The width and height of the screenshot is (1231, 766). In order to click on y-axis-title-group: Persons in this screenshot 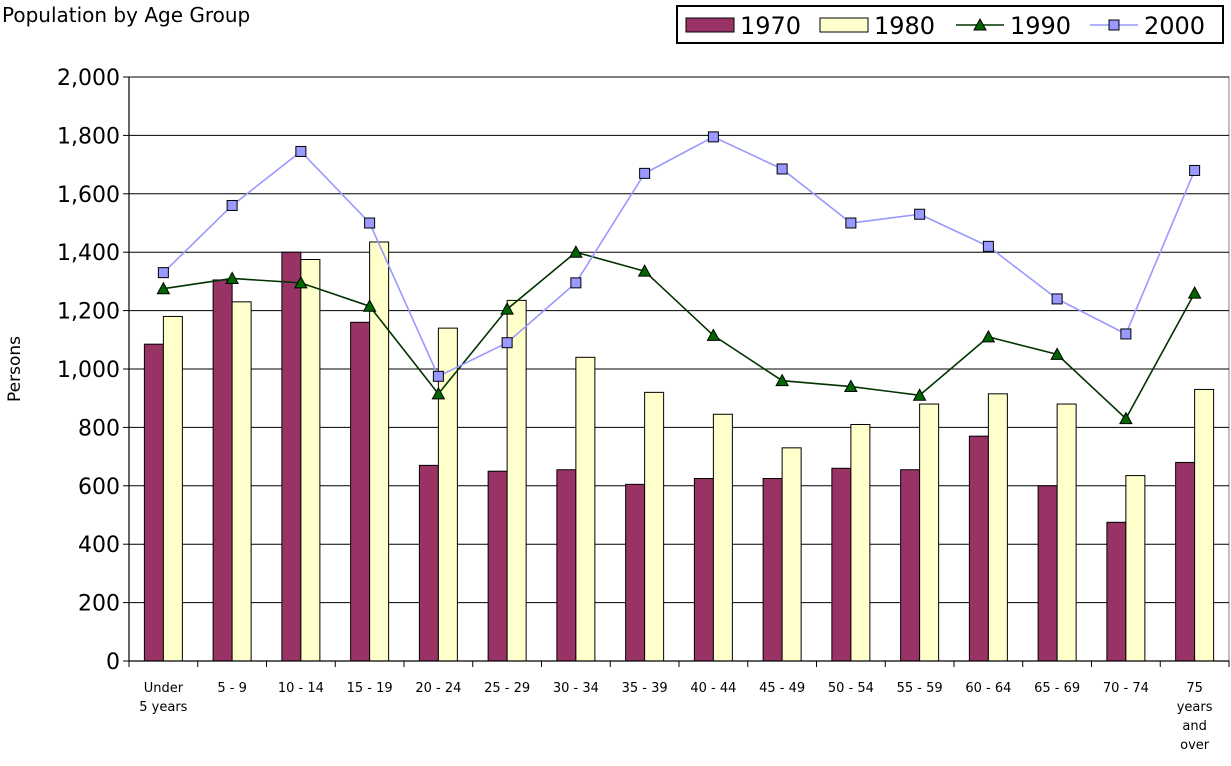, I will do `click(15, 369)`.